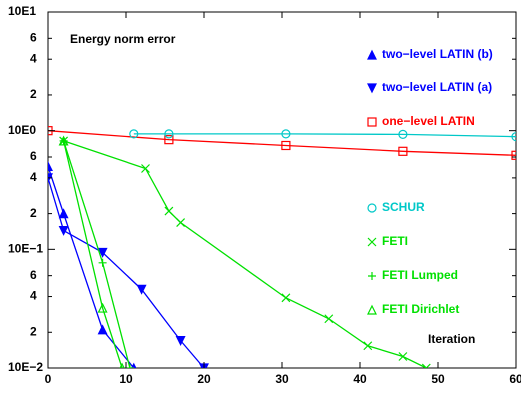 Image resolution: width=521 pixels, height=394 pixels. Describe the element at coordinates (25, 367) in the screenshot. I see `y-tick-label: 10E−2` at that location.